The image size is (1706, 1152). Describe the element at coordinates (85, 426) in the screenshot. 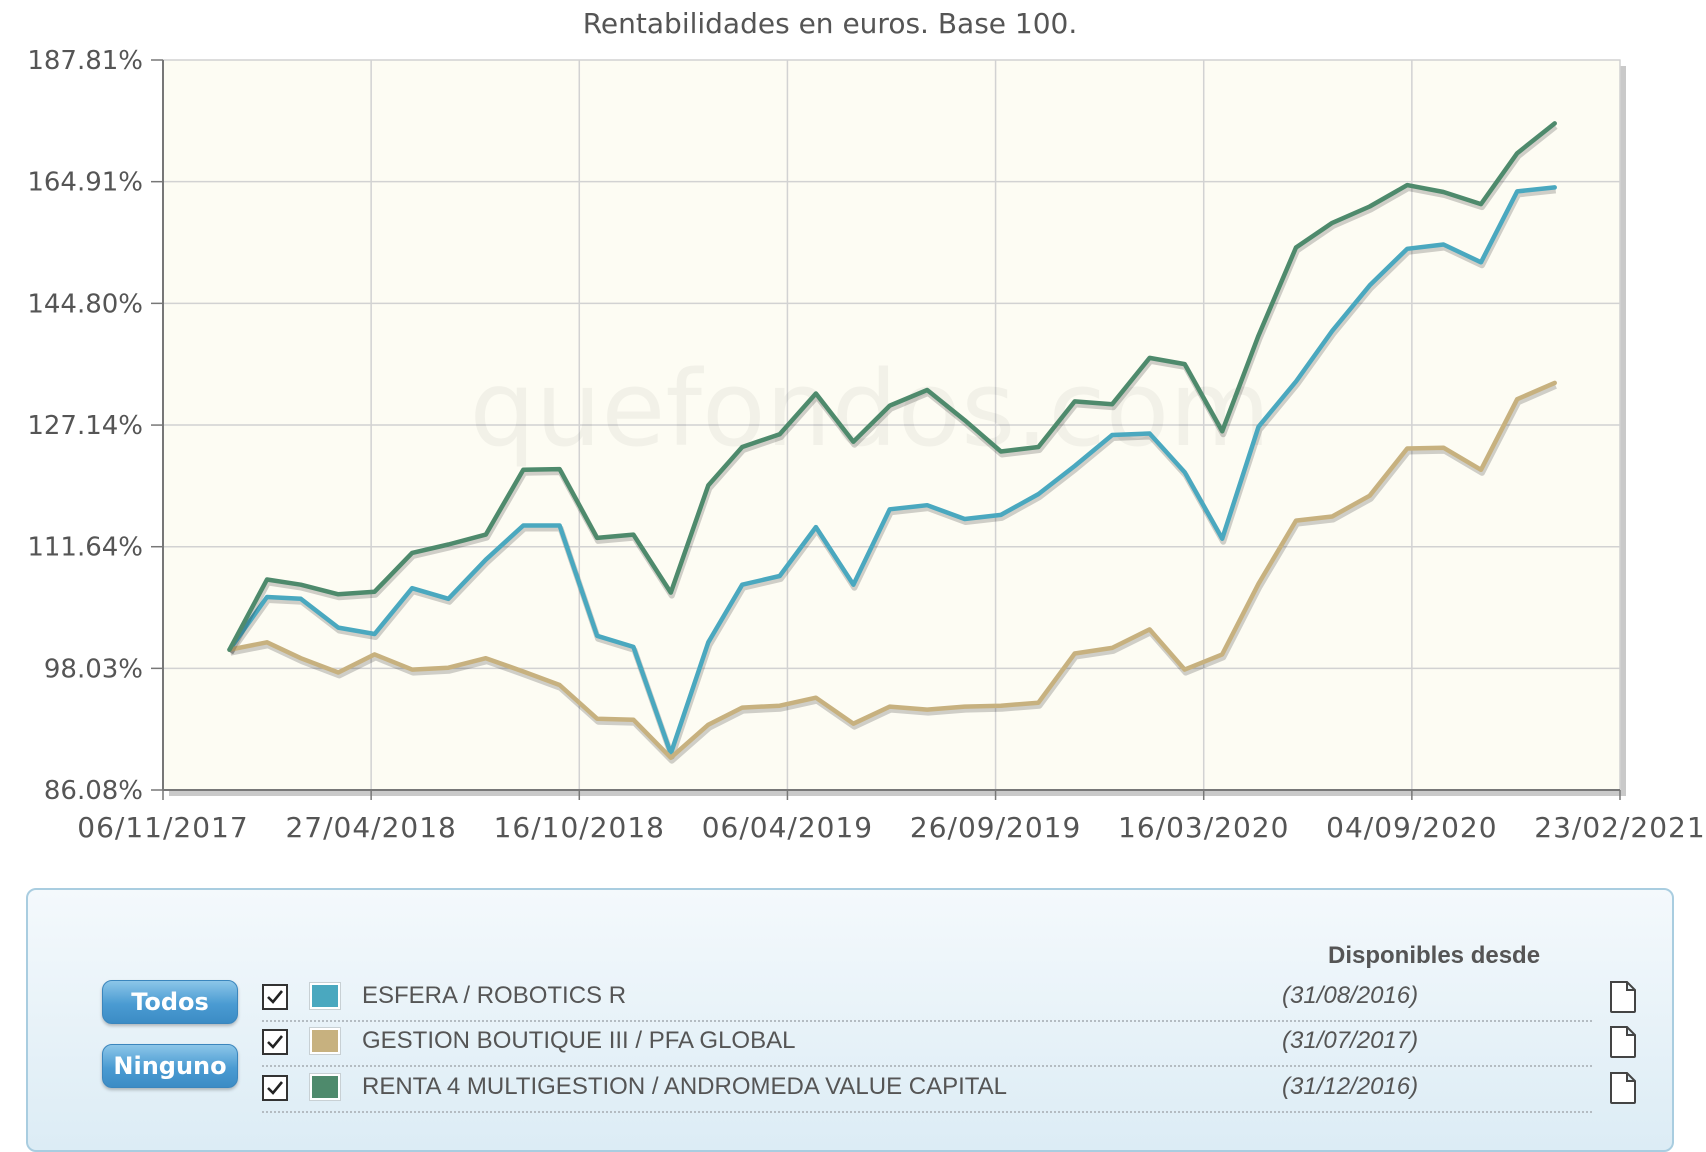

I see `y-tick-label: 127.14%` at that location.